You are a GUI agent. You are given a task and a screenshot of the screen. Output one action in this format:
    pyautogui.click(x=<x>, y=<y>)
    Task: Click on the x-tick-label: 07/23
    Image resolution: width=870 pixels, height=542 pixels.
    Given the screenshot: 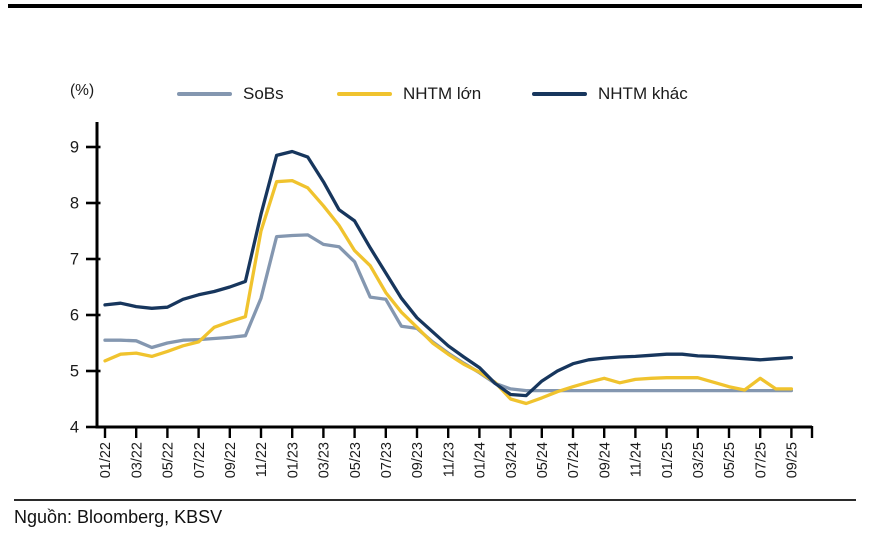 What is the action you would take?
    pyautogui.click(x=387, y=460)
    